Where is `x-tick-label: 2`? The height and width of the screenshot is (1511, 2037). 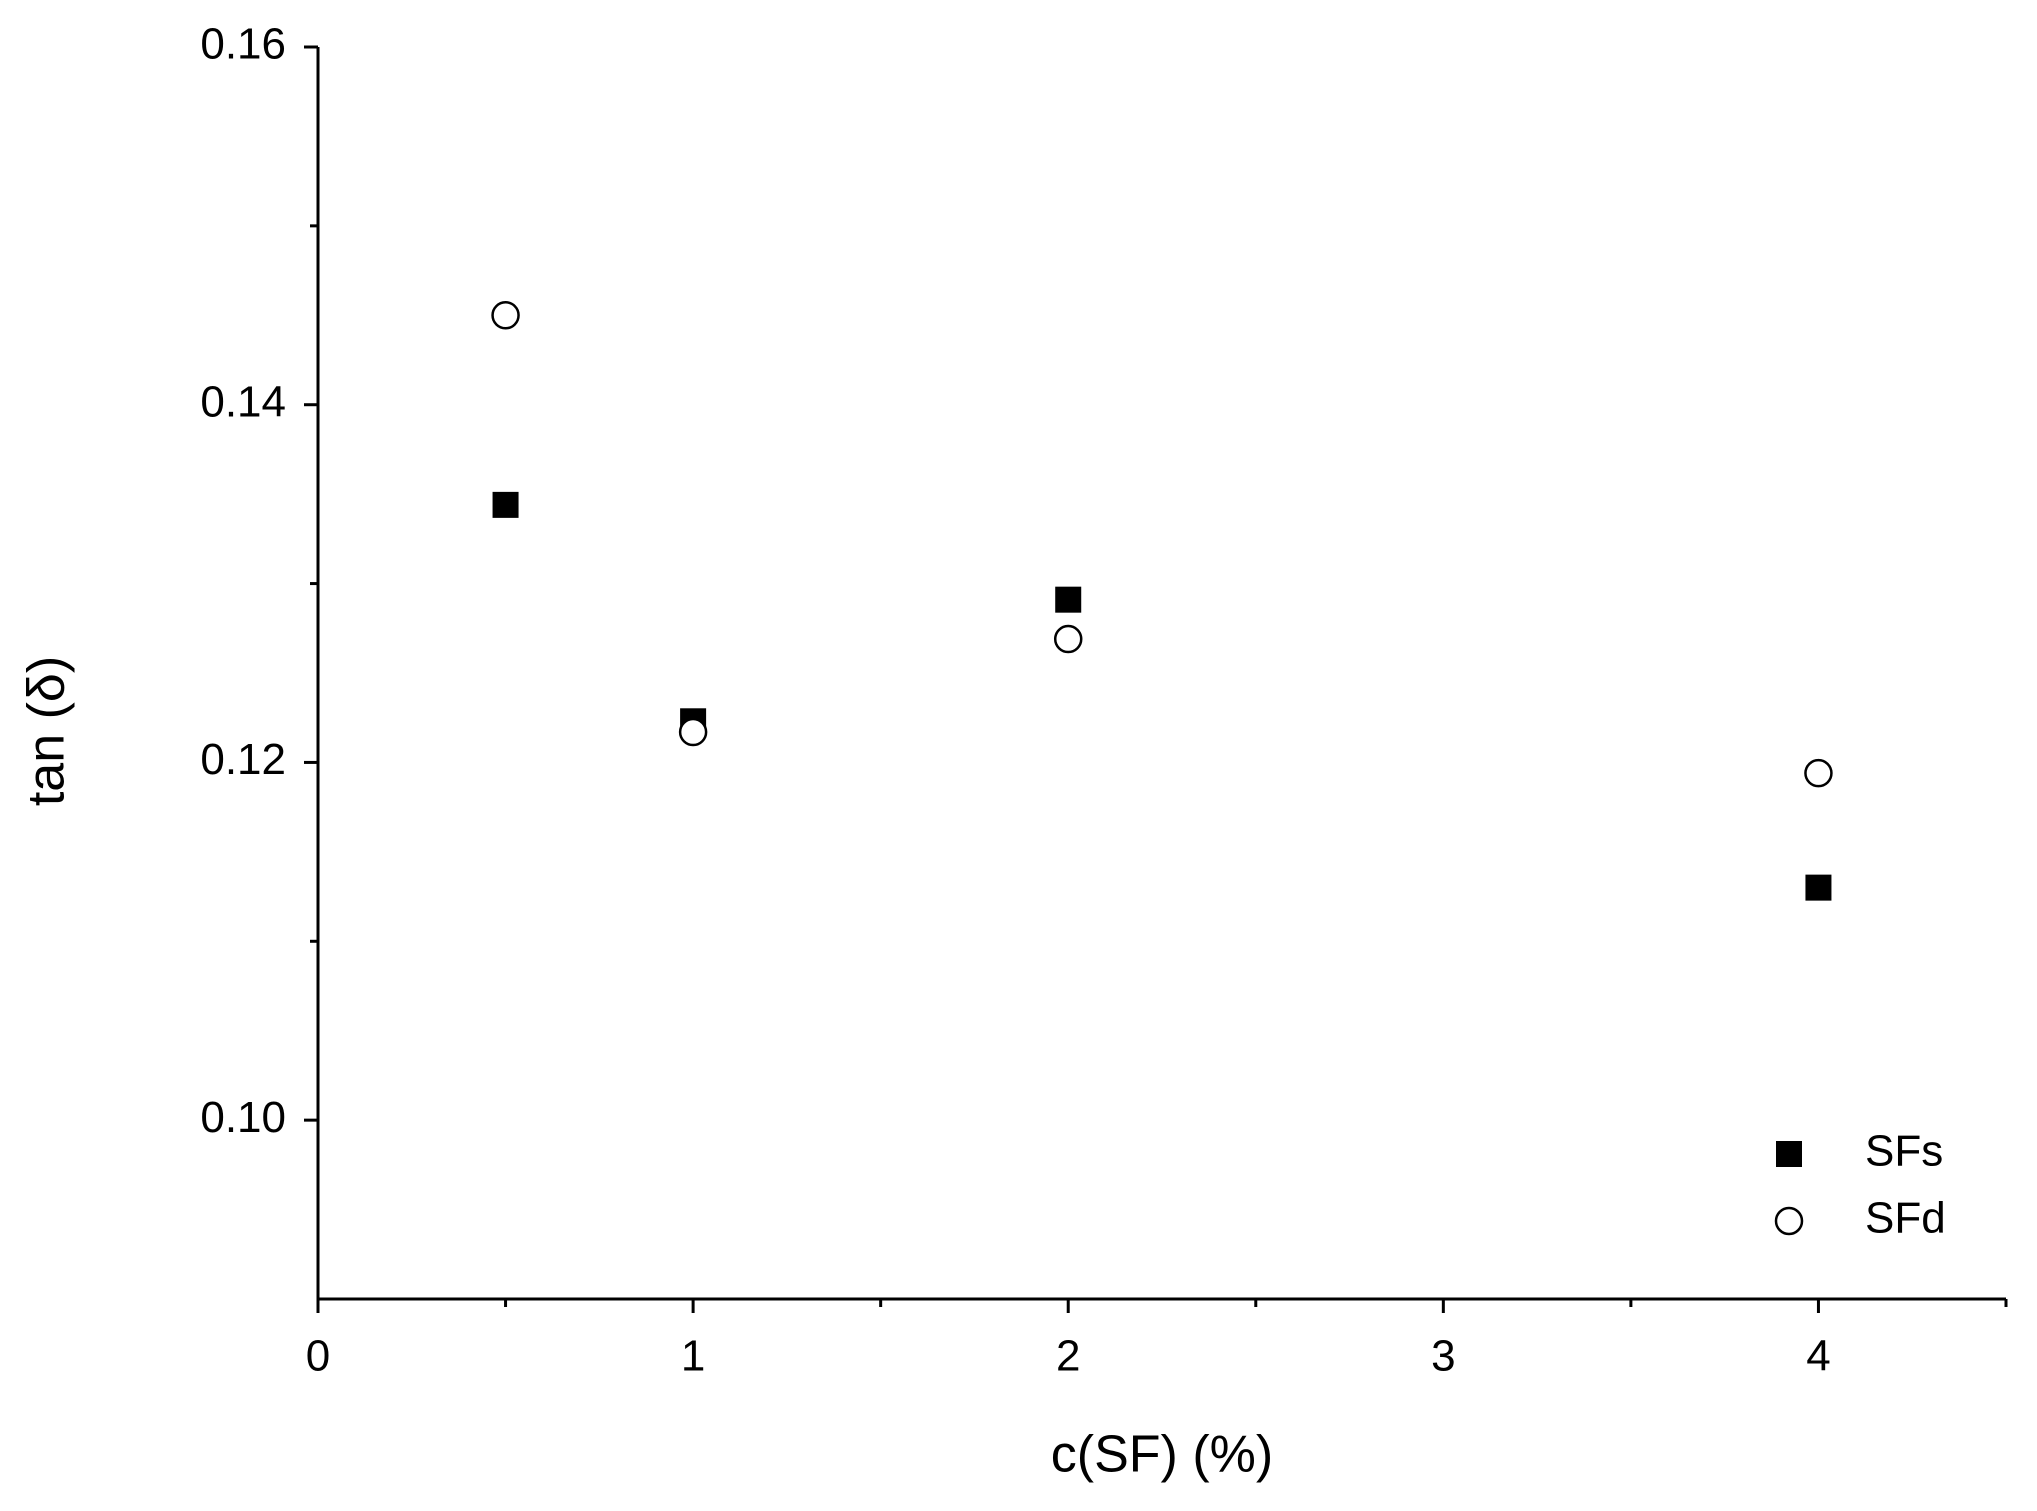 x-tick-label: 2 is located at coordinates (1068, 1356).